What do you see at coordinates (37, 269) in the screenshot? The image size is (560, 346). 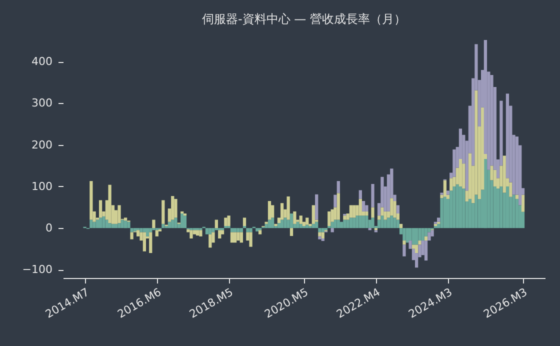 I see `y-tick-label: −100` at bounding box center [37, 269].